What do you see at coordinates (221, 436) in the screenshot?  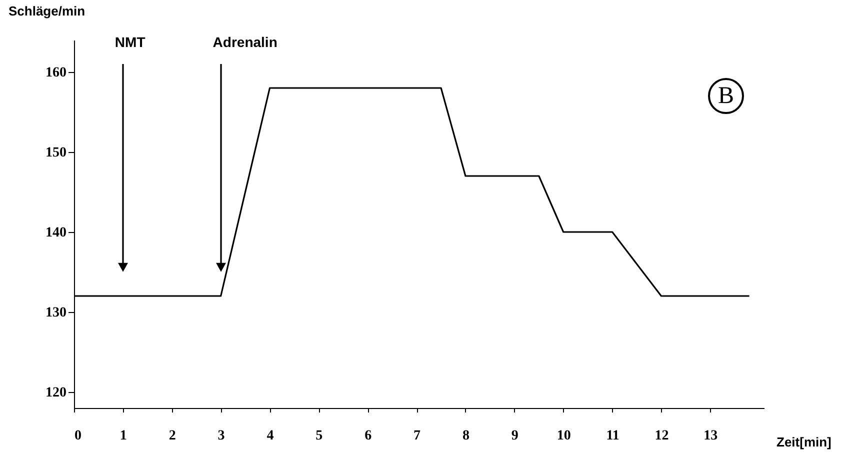 I see `x-tick-label: 3` at bounding box center [221, 436].